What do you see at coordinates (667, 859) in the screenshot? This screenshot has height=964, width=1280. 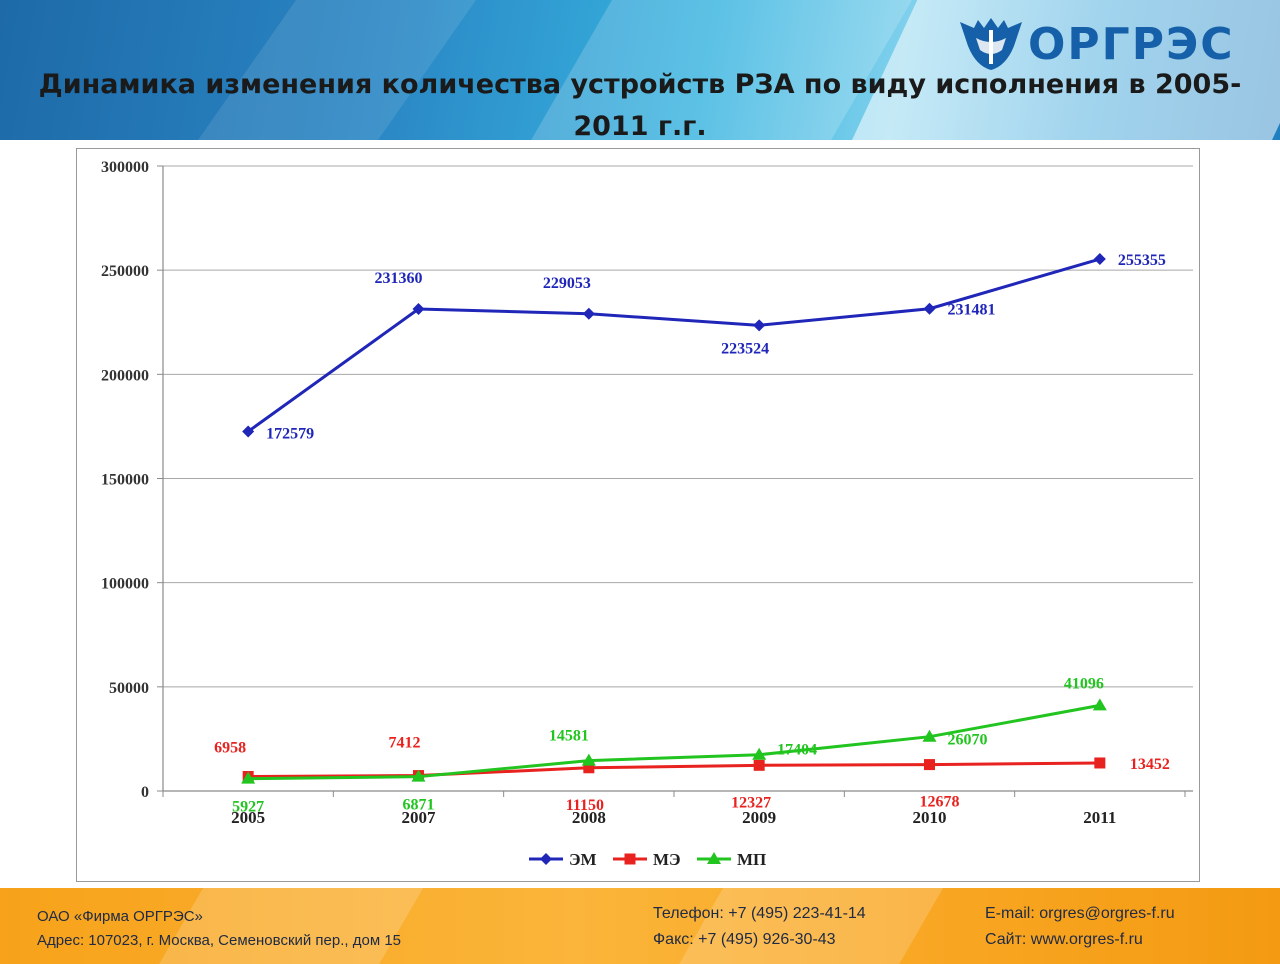 I see `legend-label-МЭ: МЭ` at bounding box center [667, 859].